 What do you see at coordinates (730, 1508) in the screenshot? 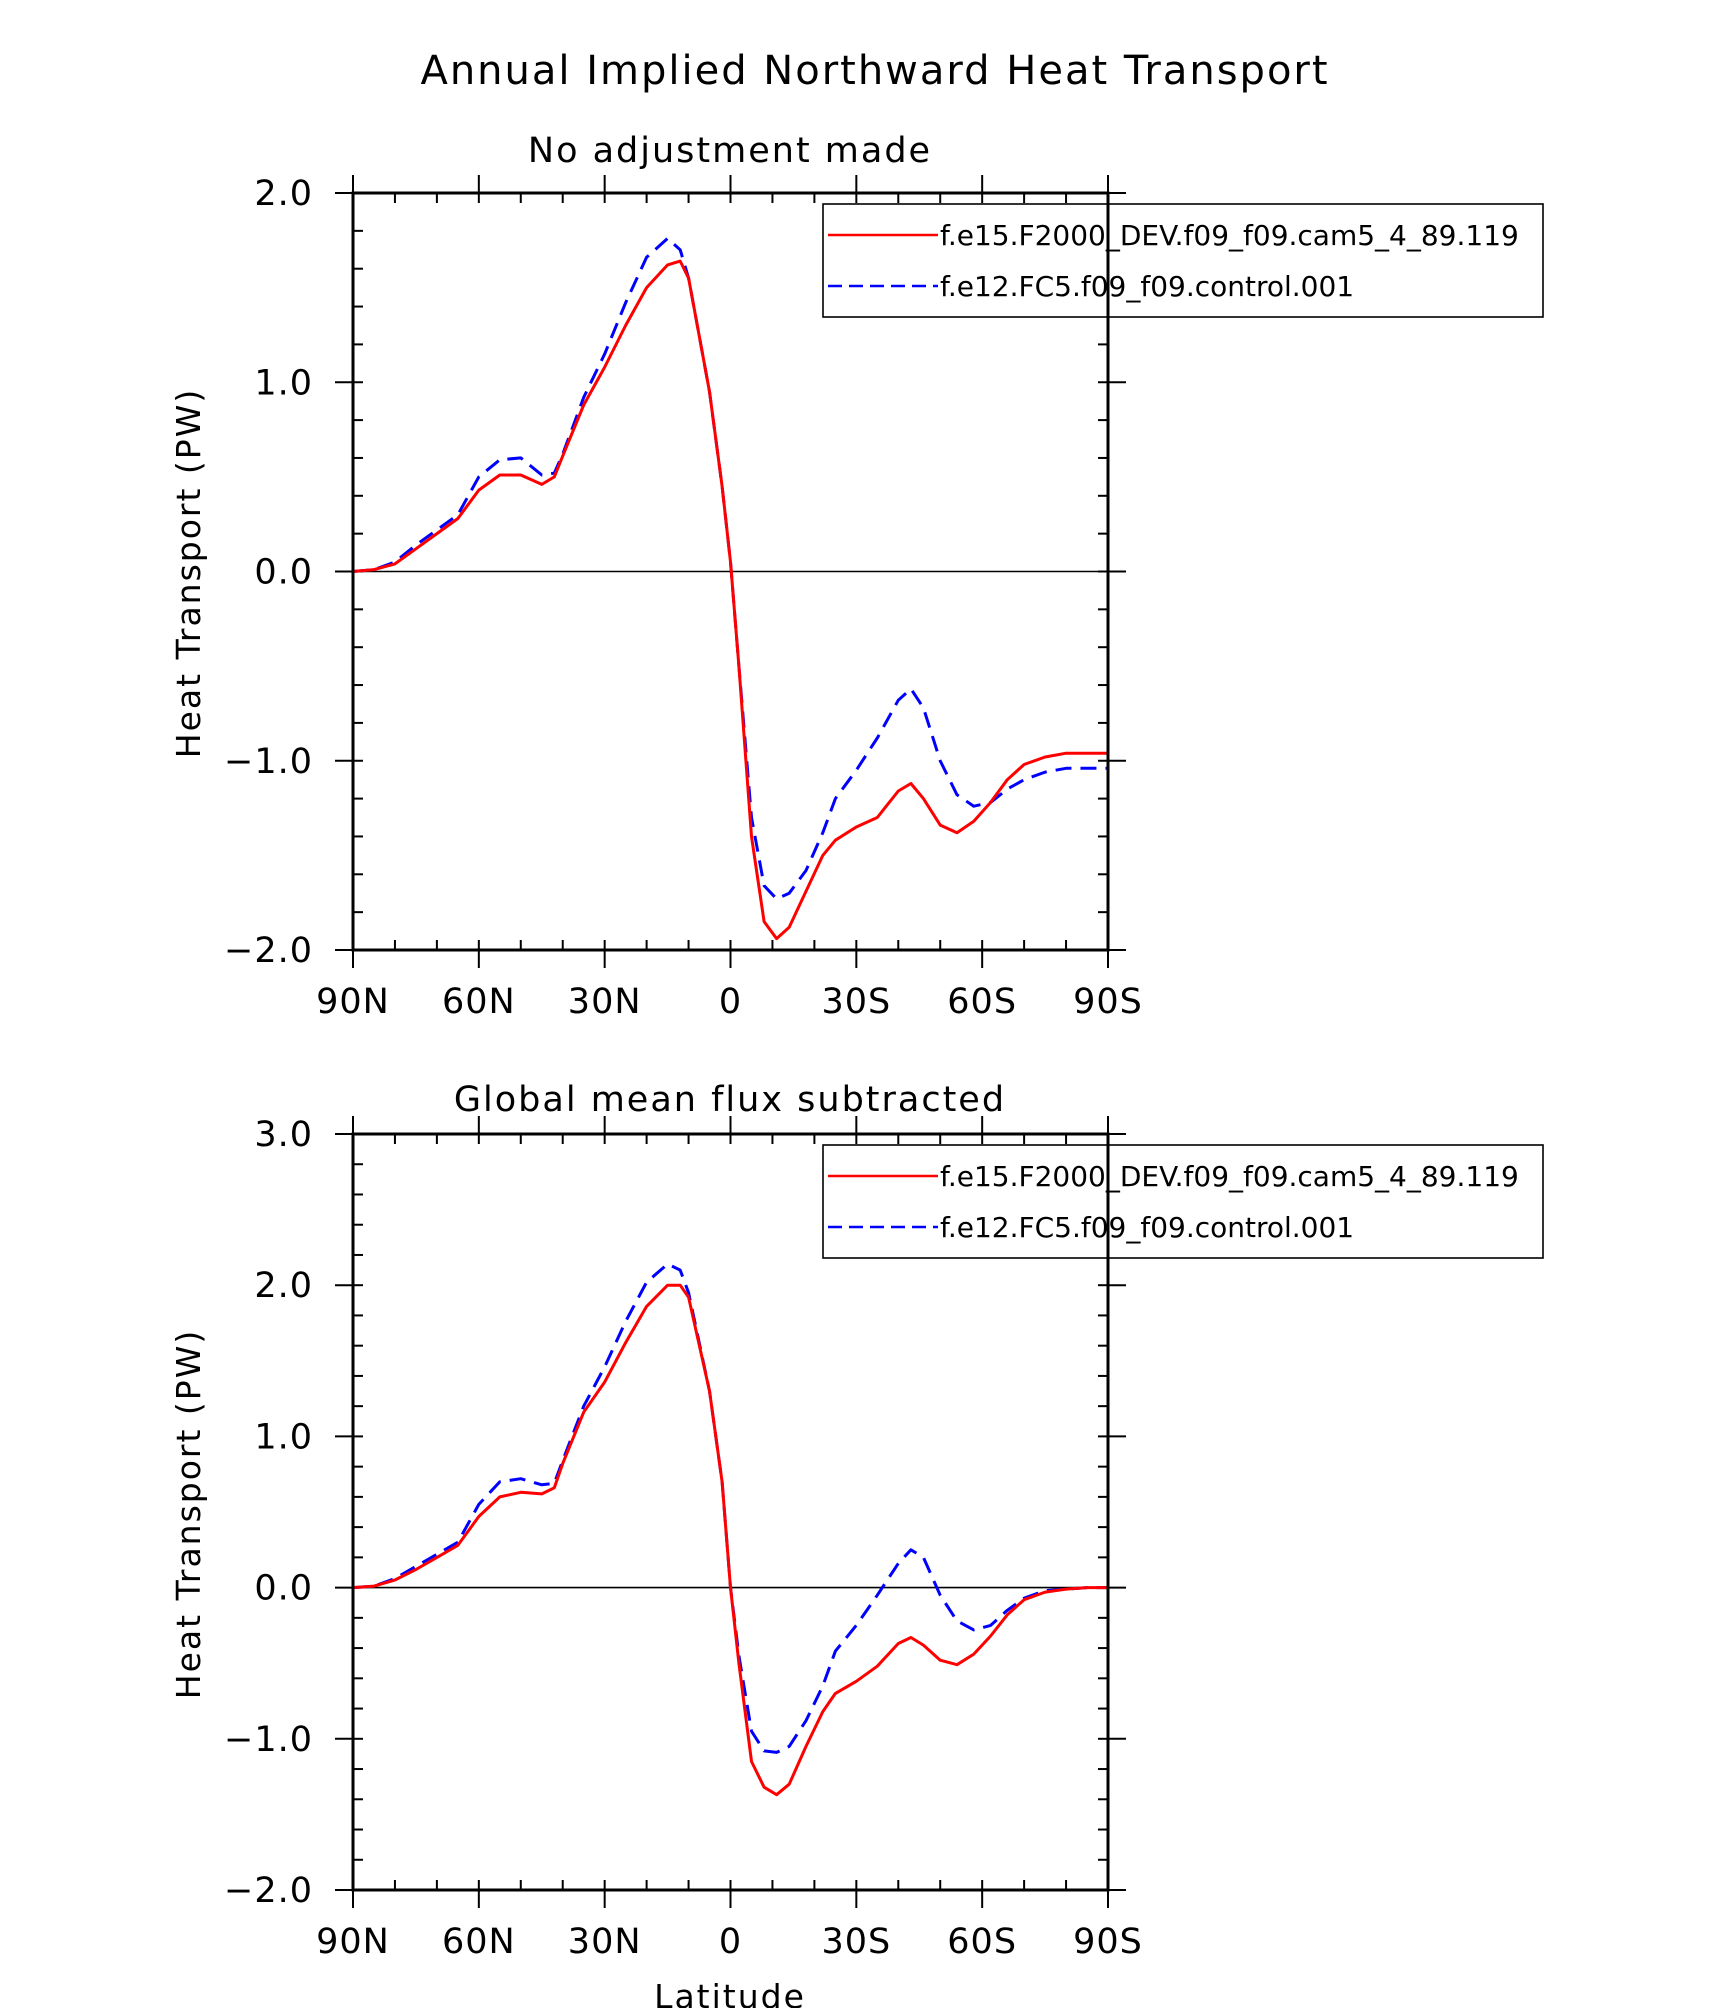
I see `series-line-f-e12` at bounding box center [730, 1508].